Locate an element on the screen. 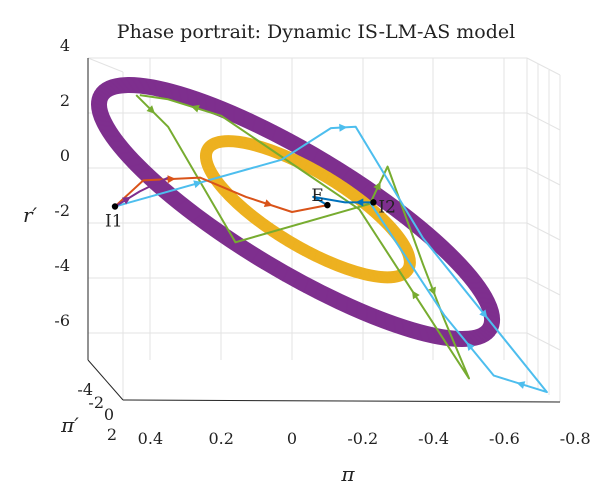  x-axis-label: π is located at coordinates (347, 474).